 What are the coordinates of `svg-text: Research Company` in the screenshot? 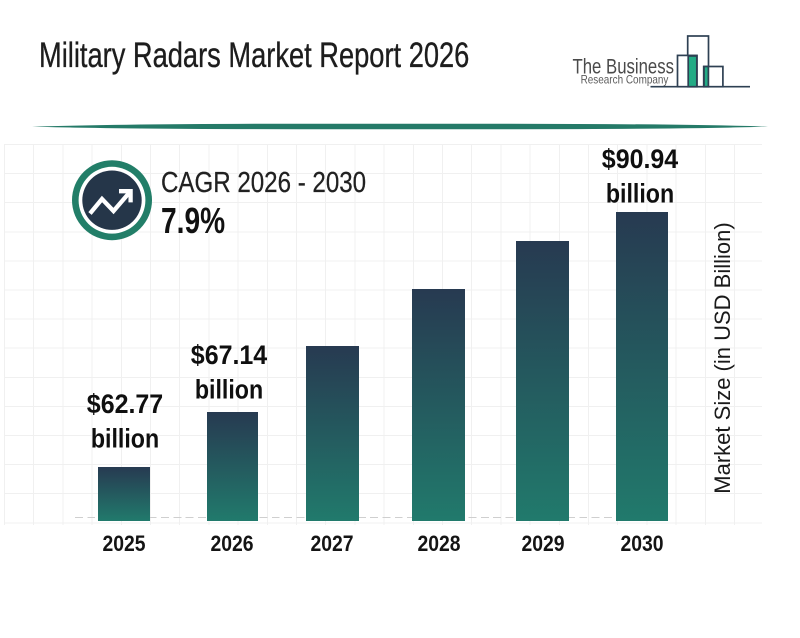 It's located at (625, 80).